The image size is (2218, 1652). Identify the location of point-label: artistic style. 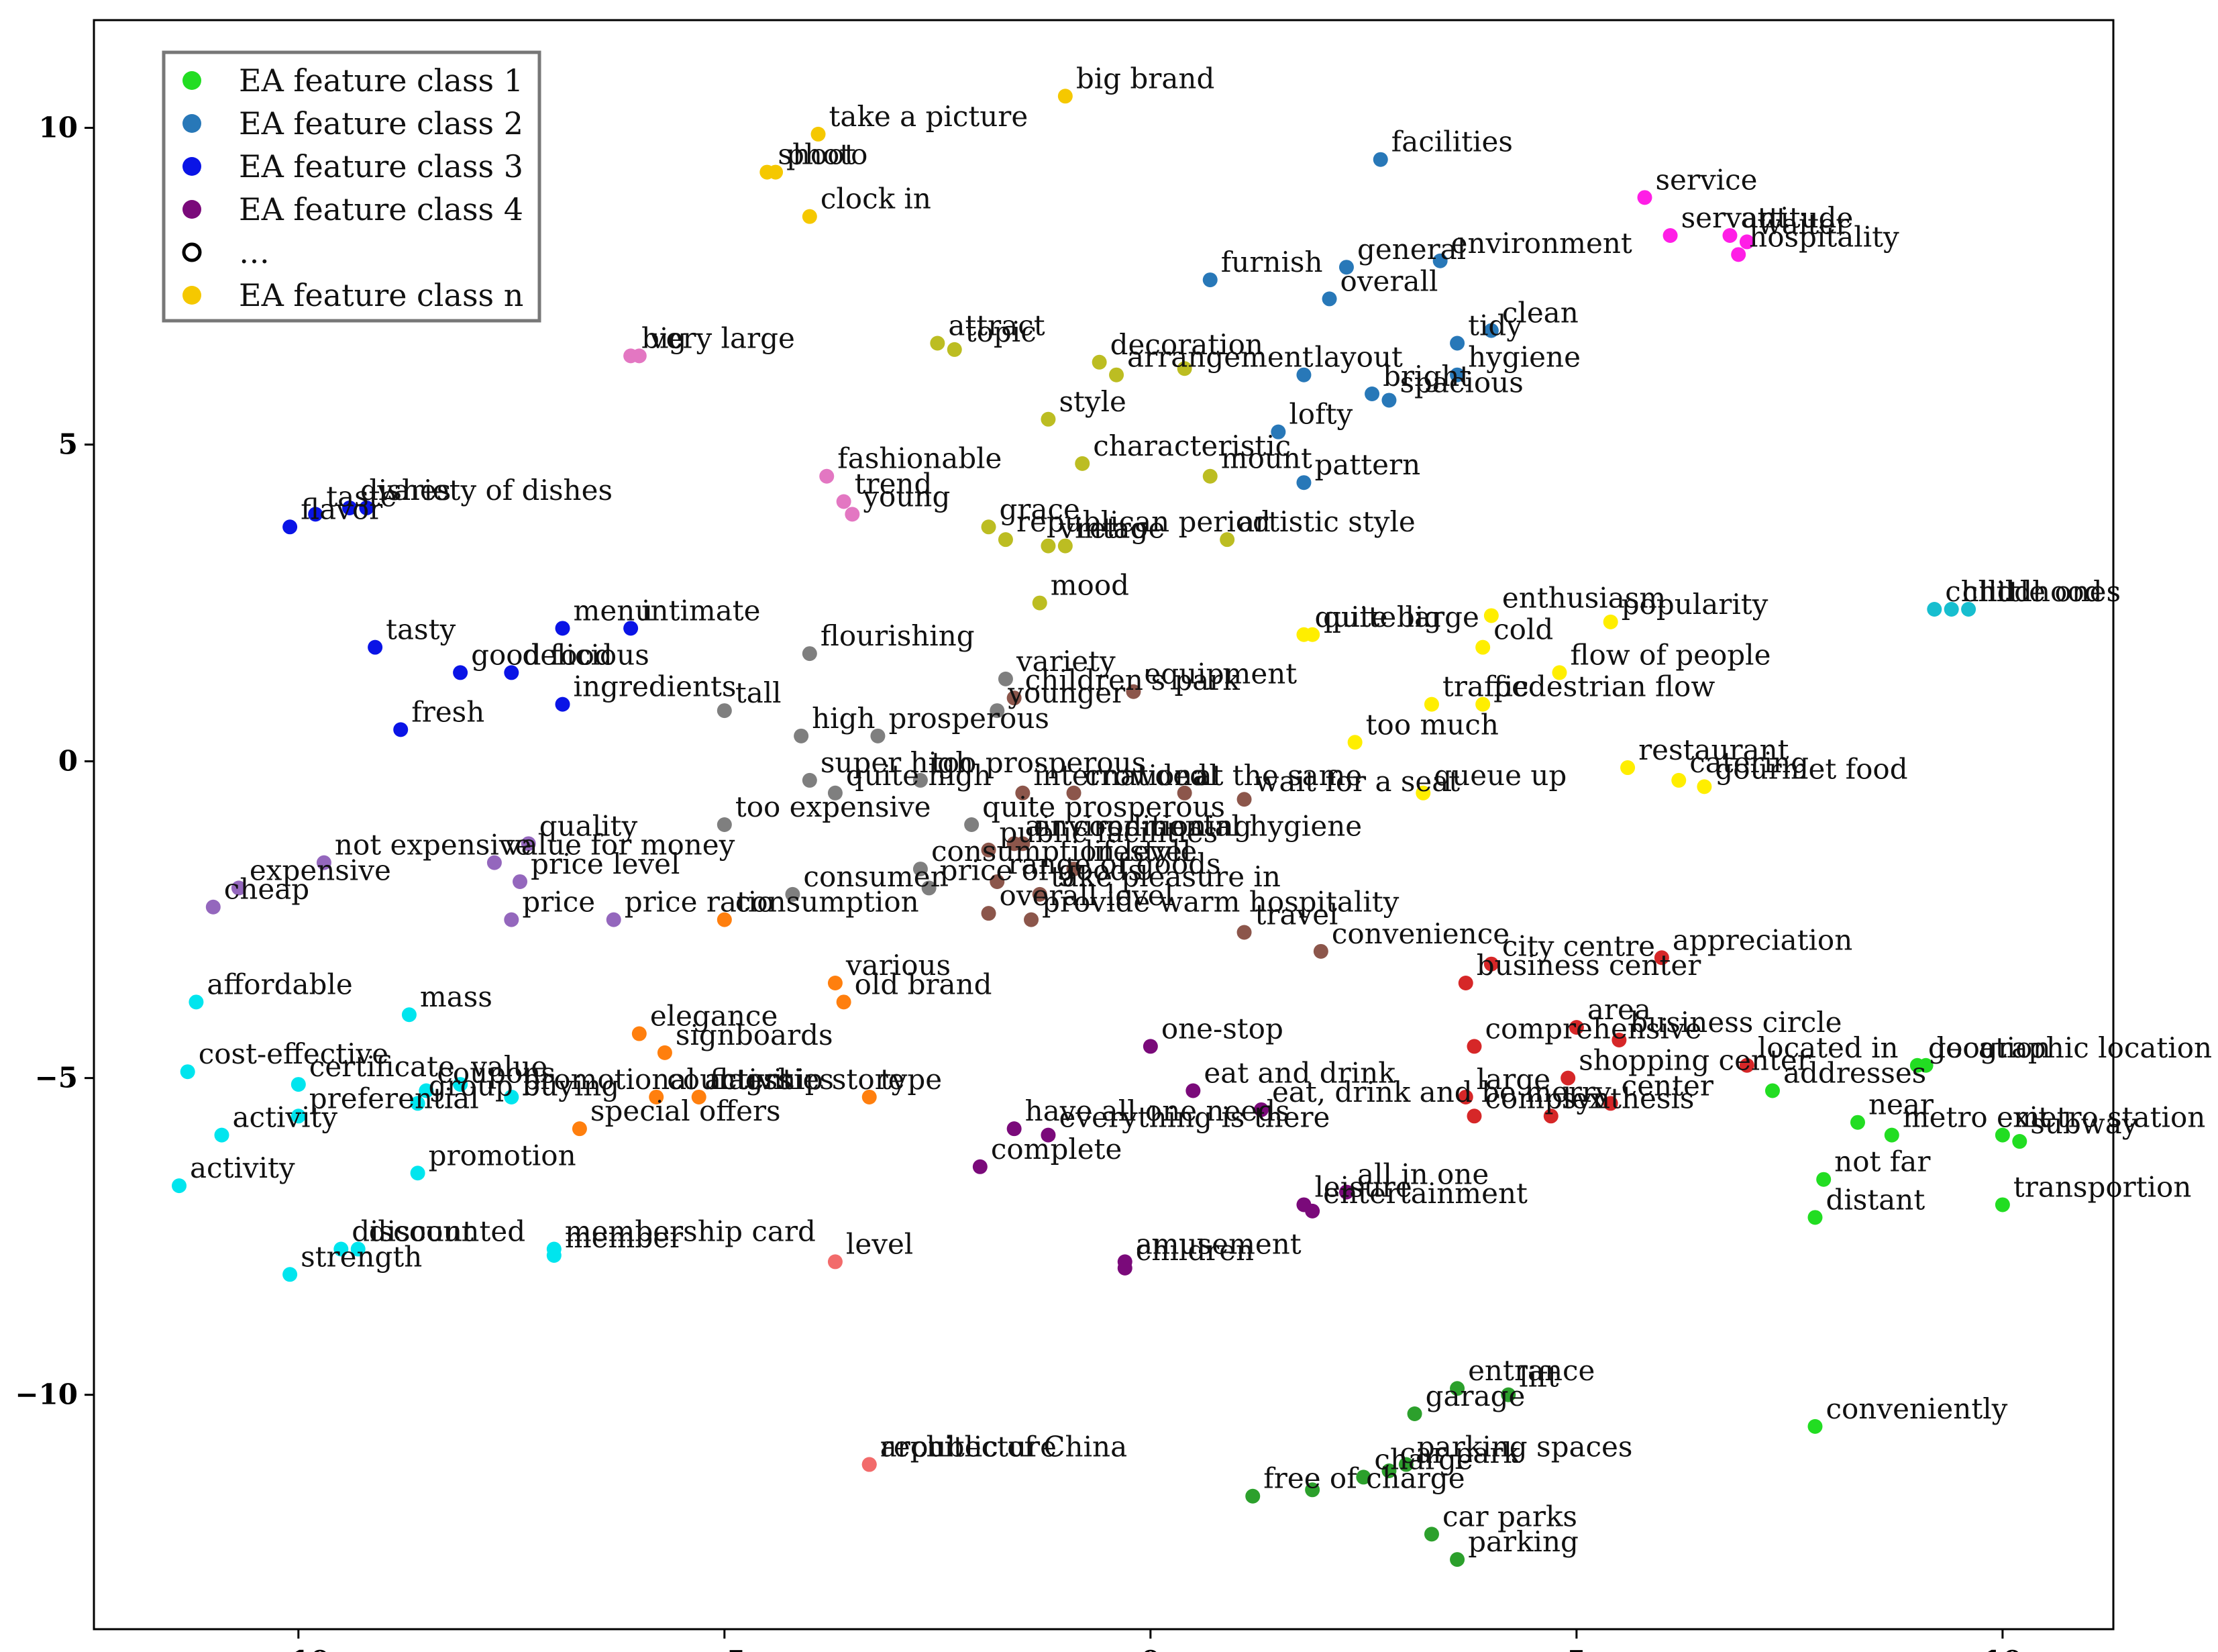
(1327, 521).